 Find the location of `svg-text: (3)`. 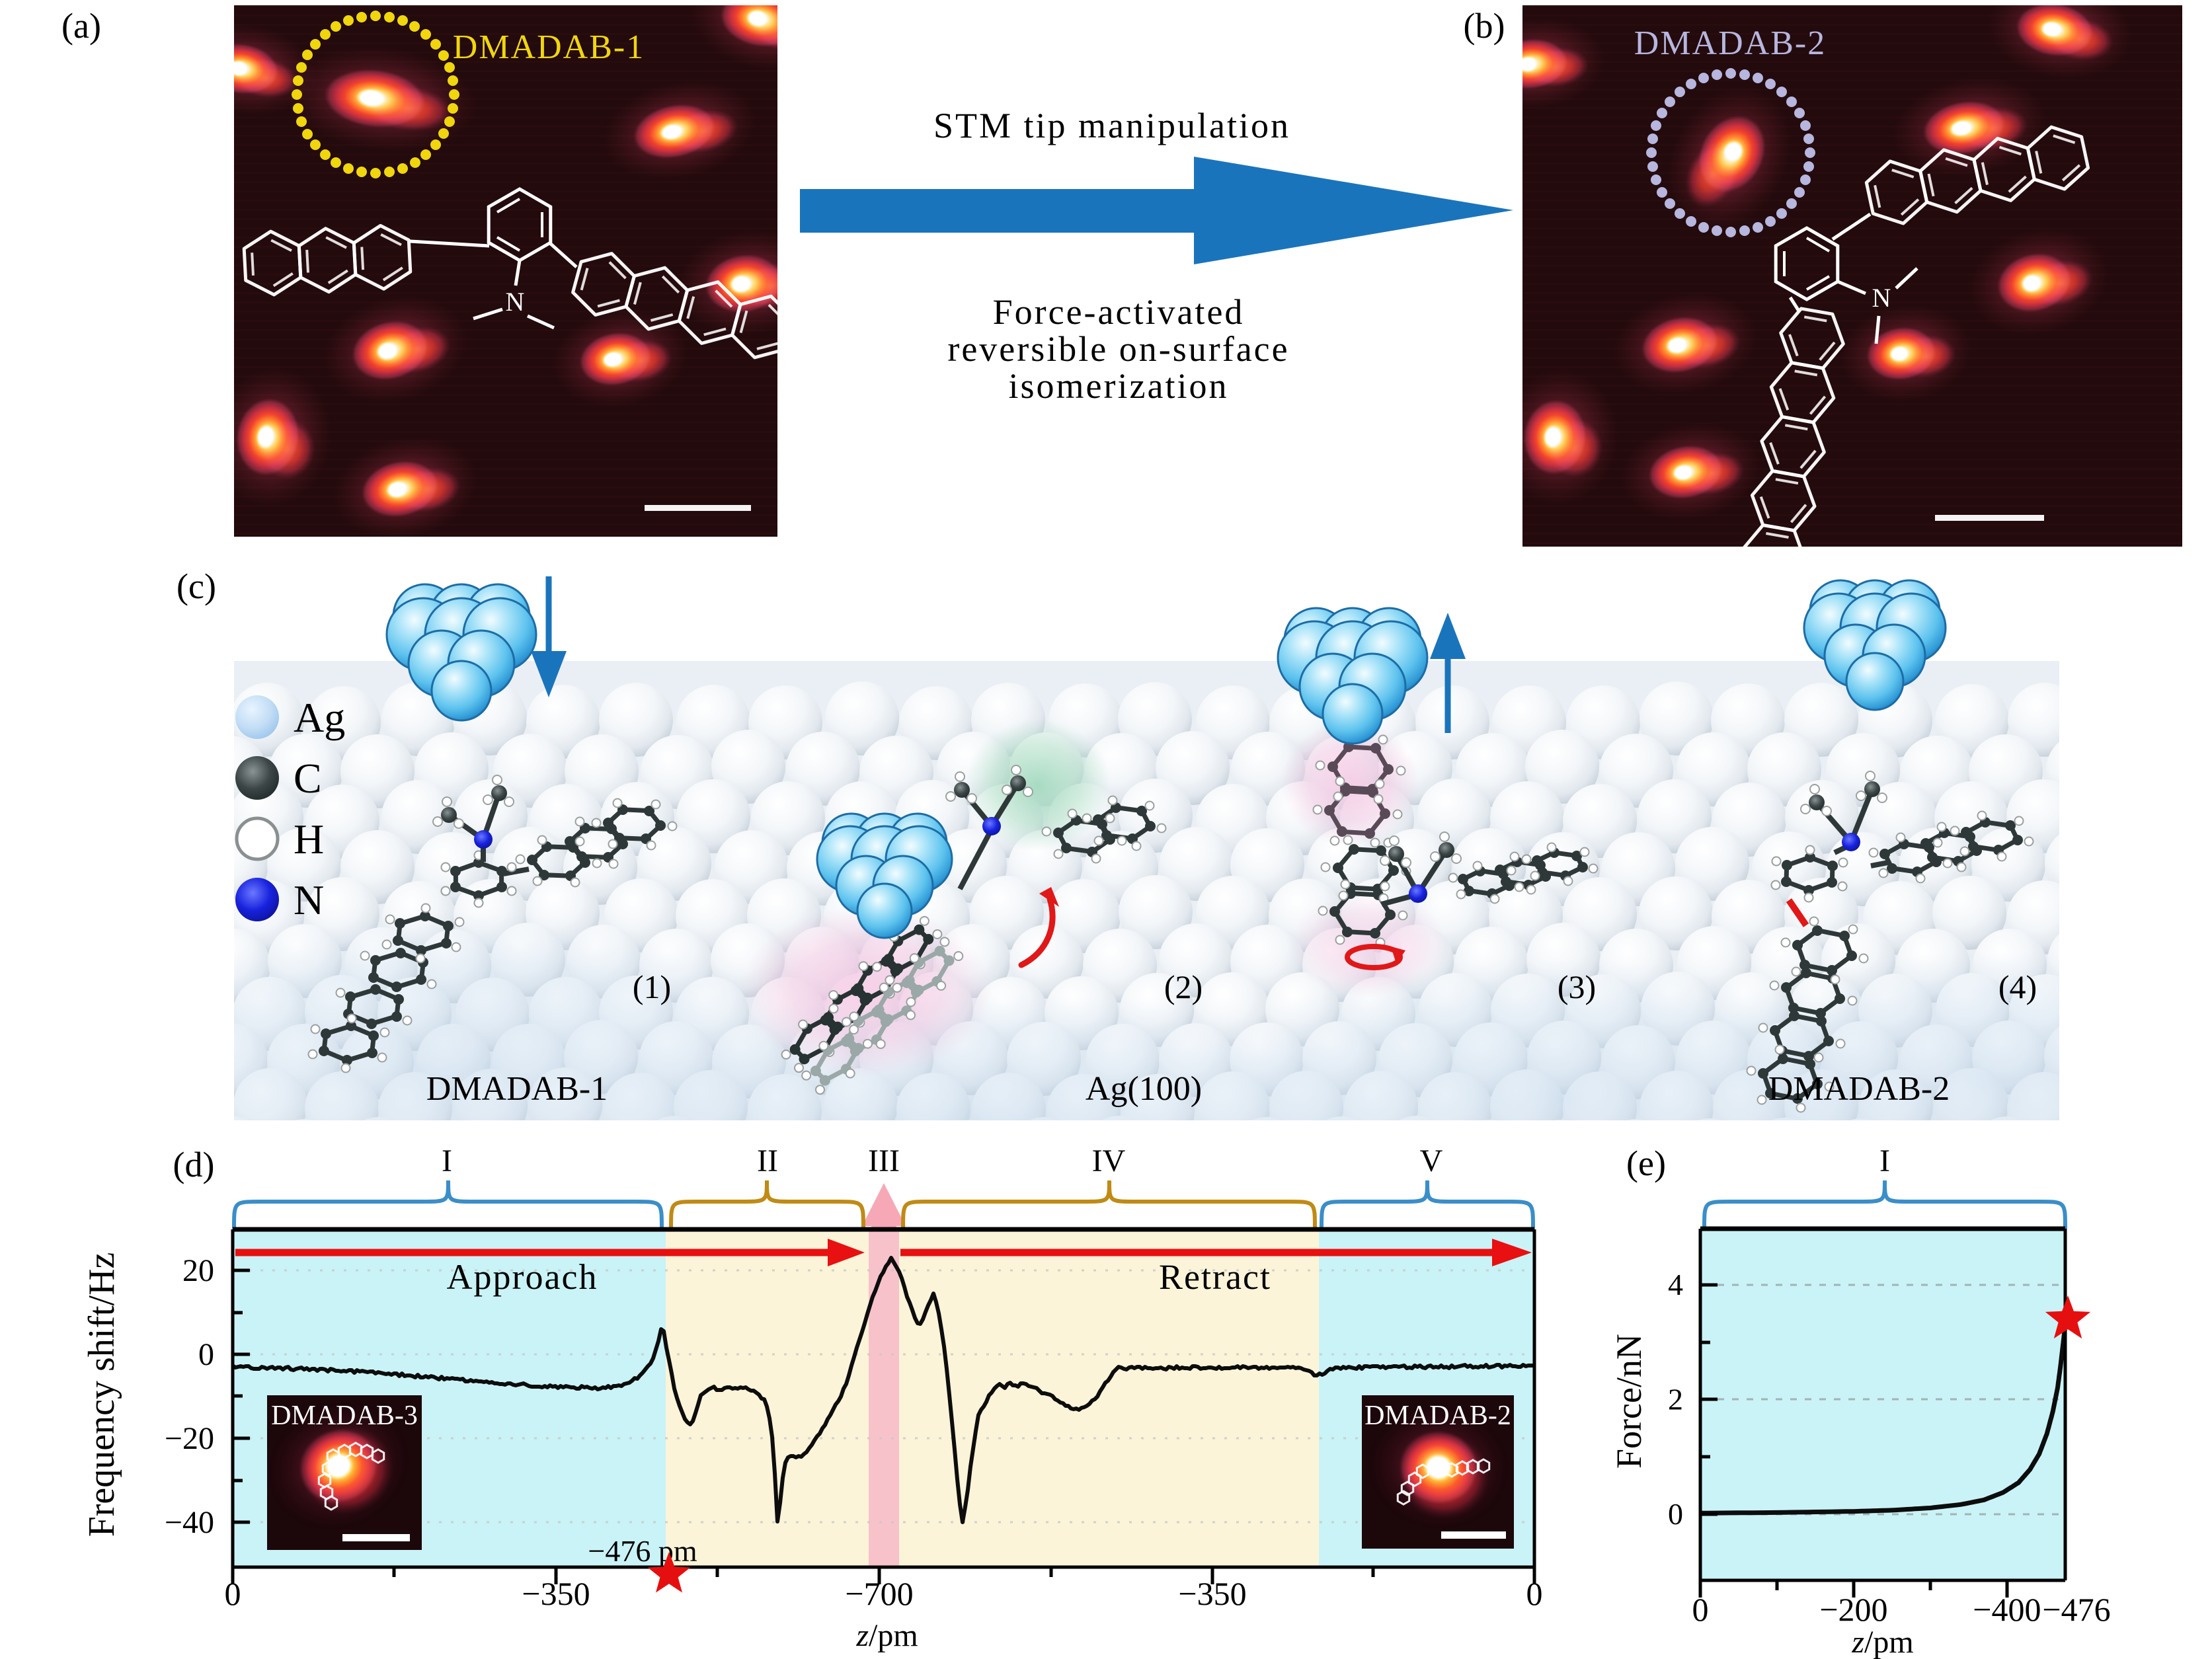

svg-text: (3) is located at coordinates (1577, 986).